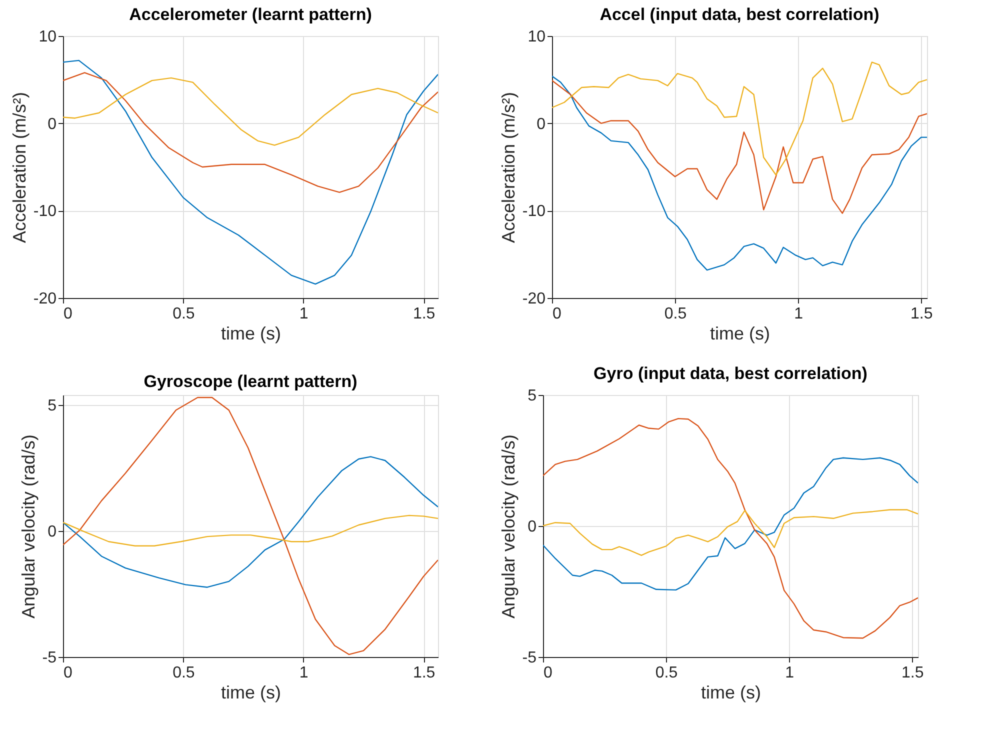  I want to click on chart-title: Gyroscope (learnt pattern), so click(251, 381).